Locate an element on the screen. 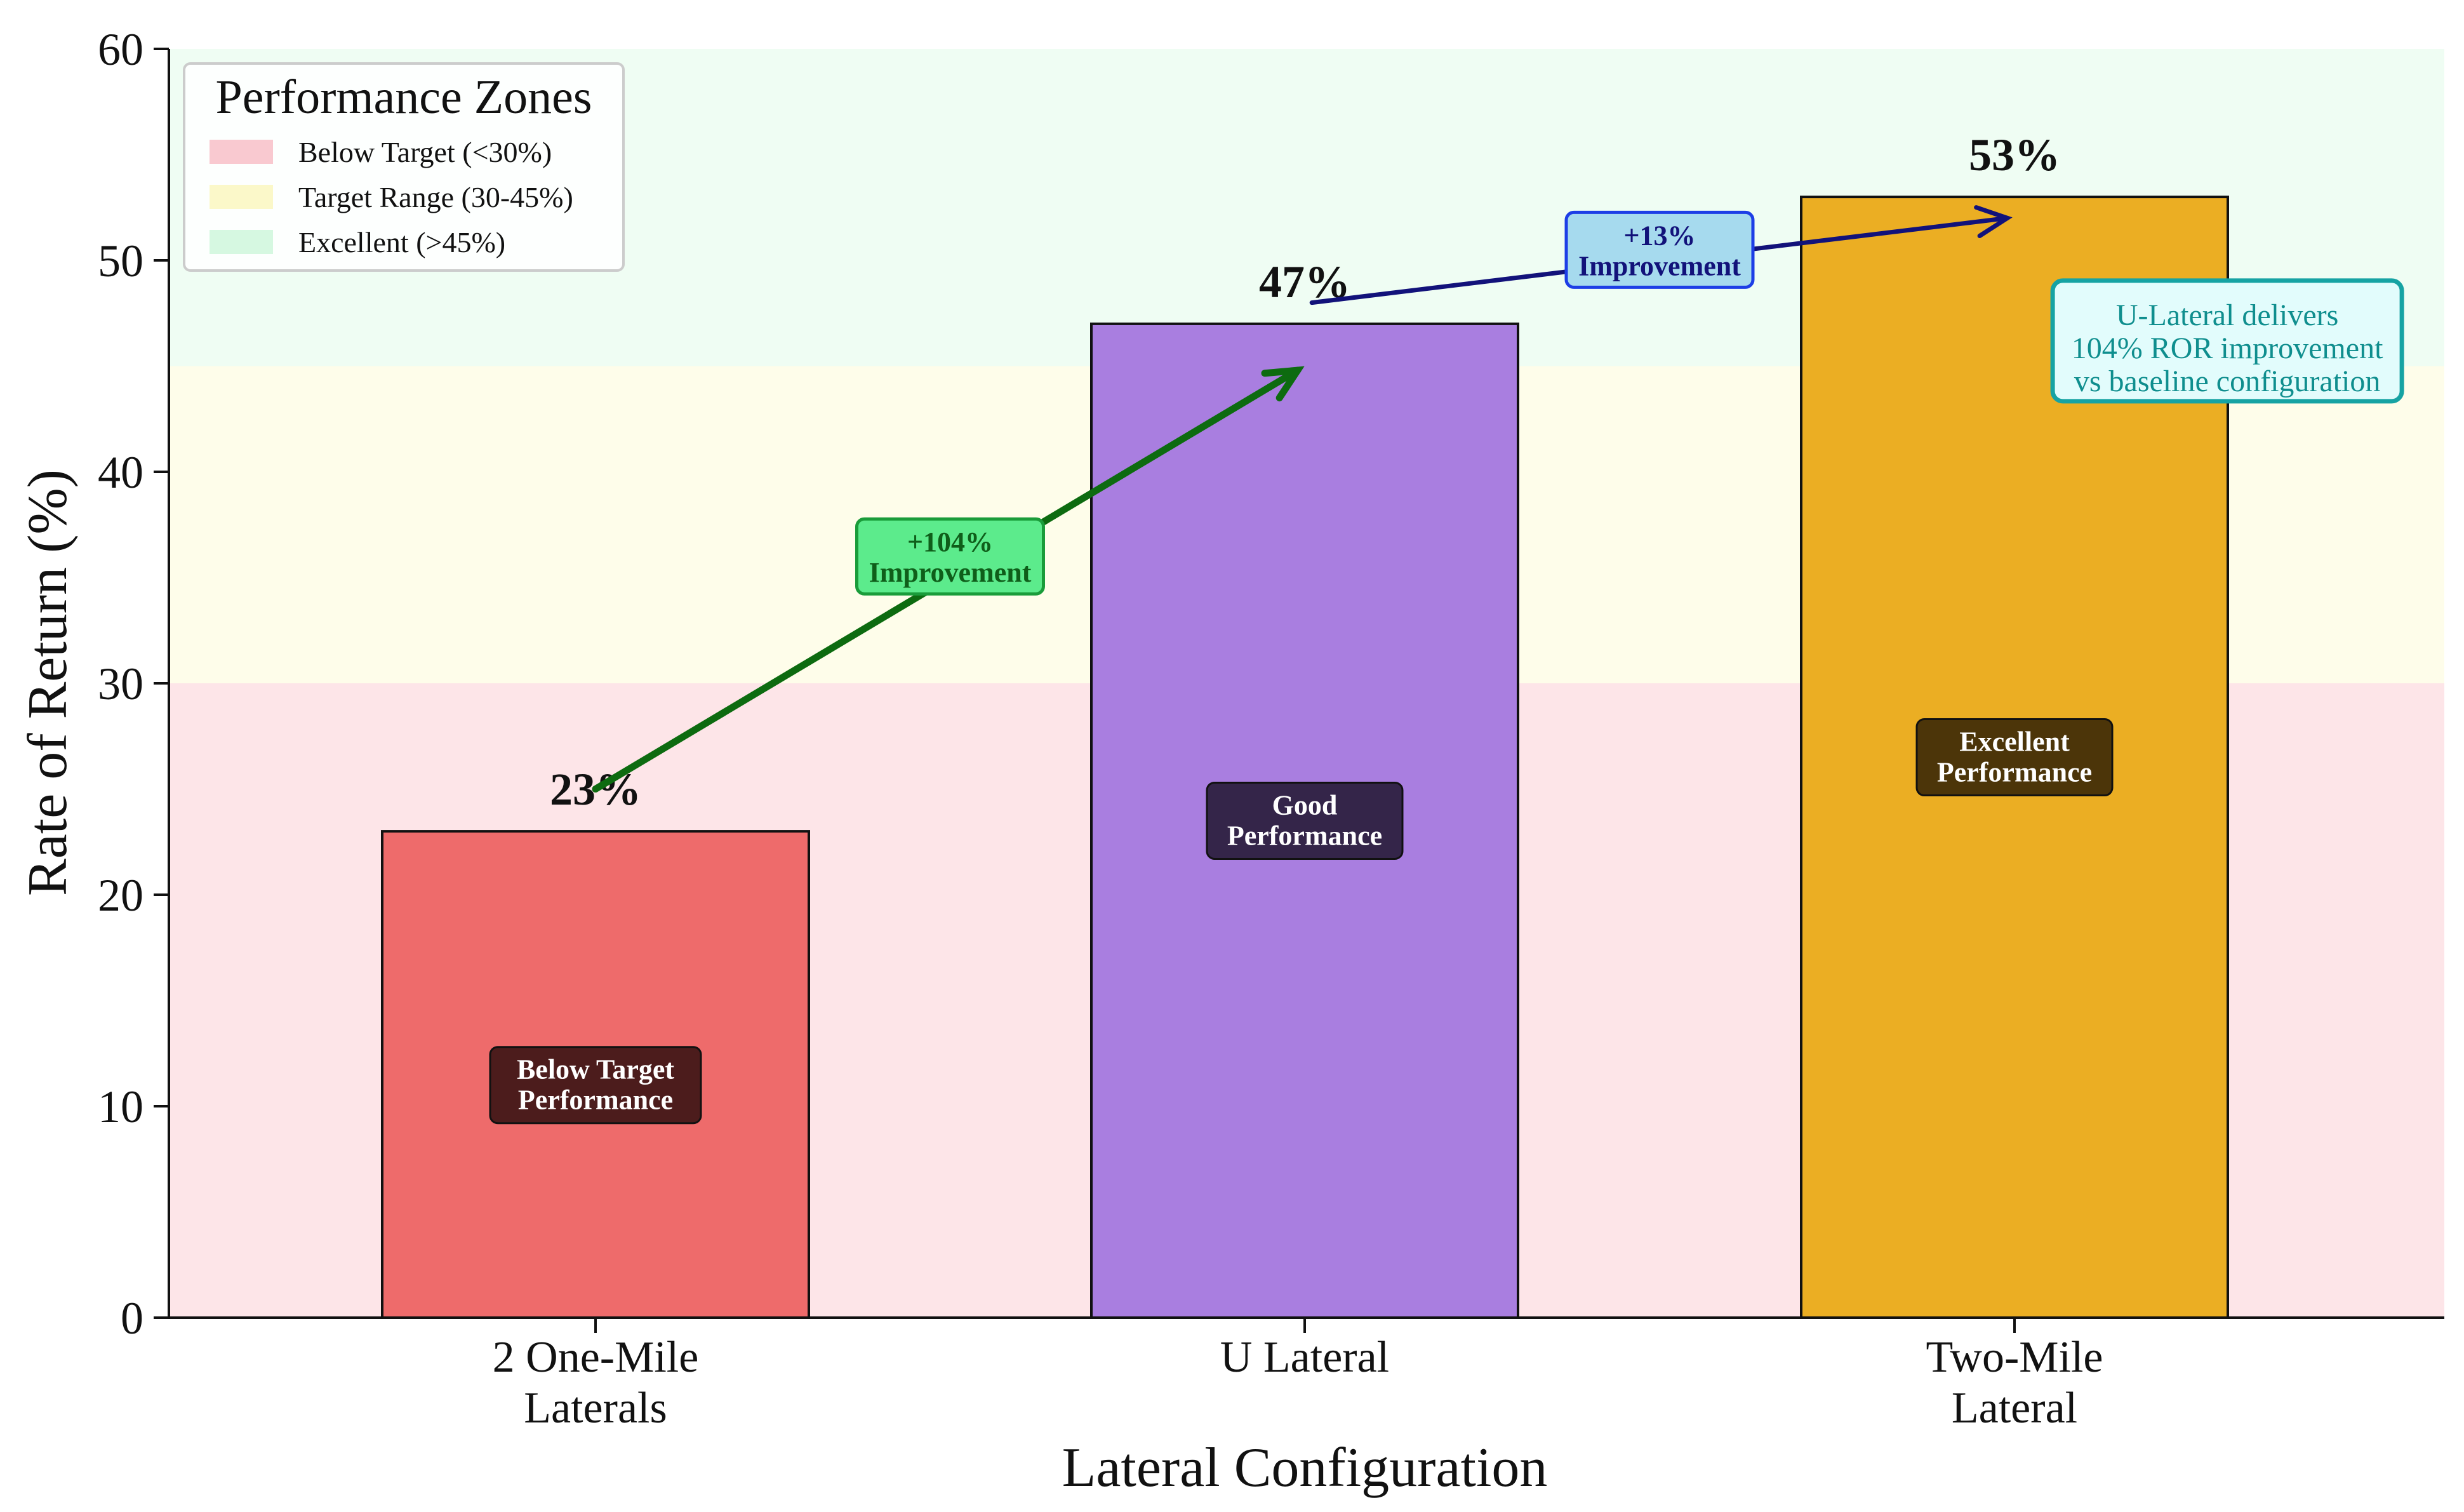  note-box is located at coordinates (2227, 341).